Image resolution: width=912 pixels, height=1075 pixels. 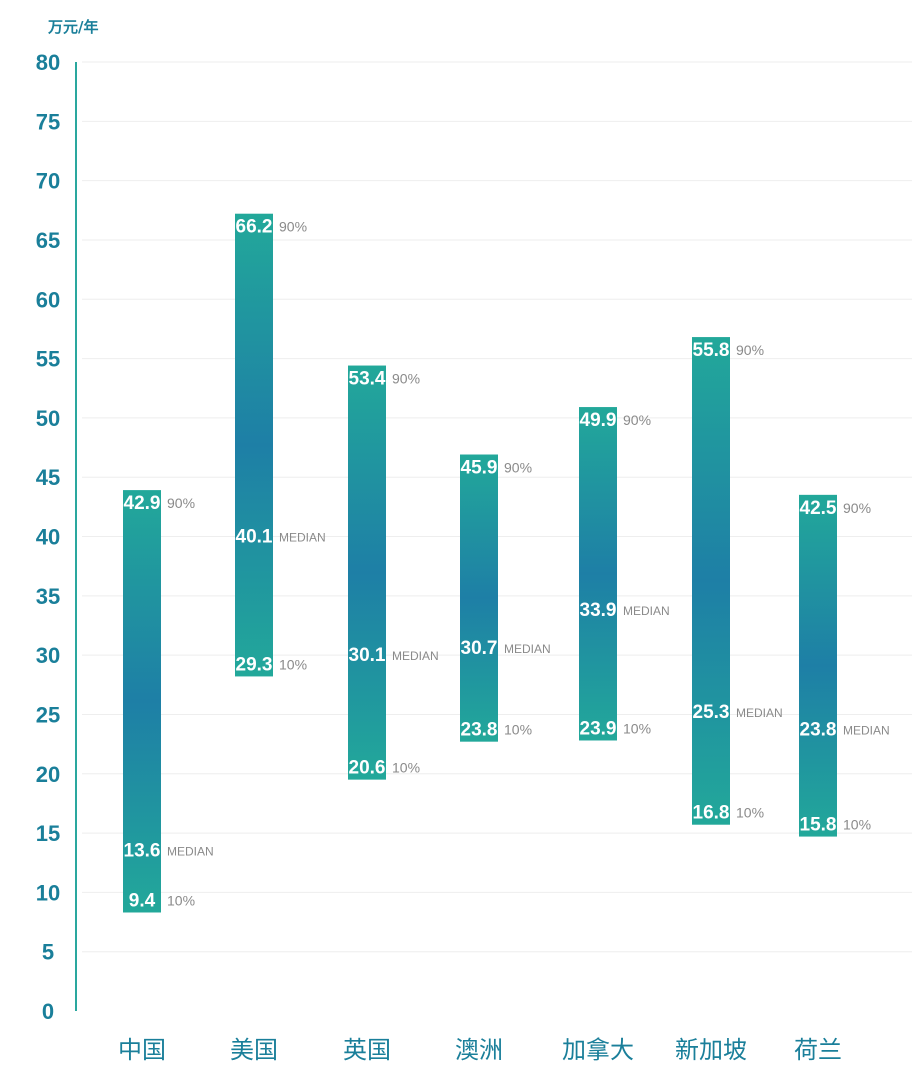 I want to click on y-tick-label: 0, so click(x=48, y=1011).